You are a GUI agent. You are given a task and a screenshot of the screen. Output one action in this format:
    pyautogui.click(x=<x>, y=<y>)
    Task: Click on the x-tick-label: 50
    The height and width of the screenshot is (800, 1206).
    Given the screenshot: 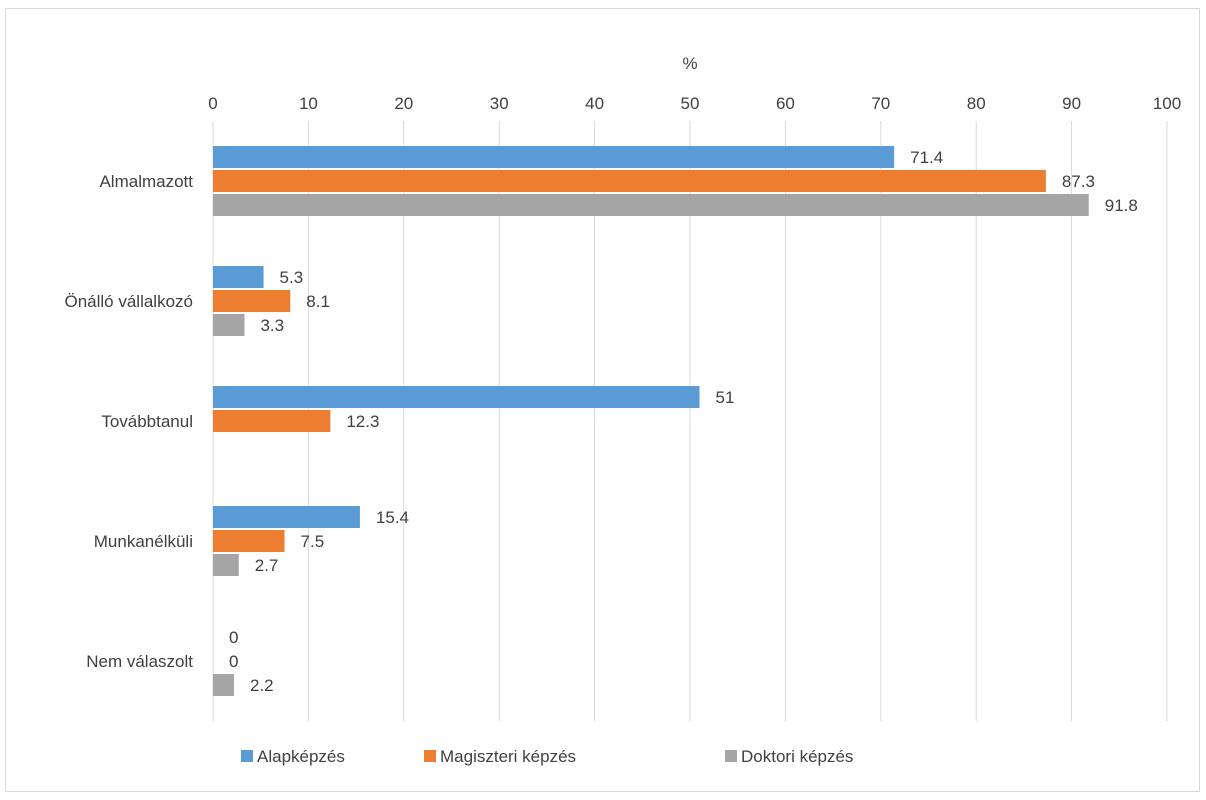 What is the action you would take?
    pyautogui.click(x=690, y=103)
    